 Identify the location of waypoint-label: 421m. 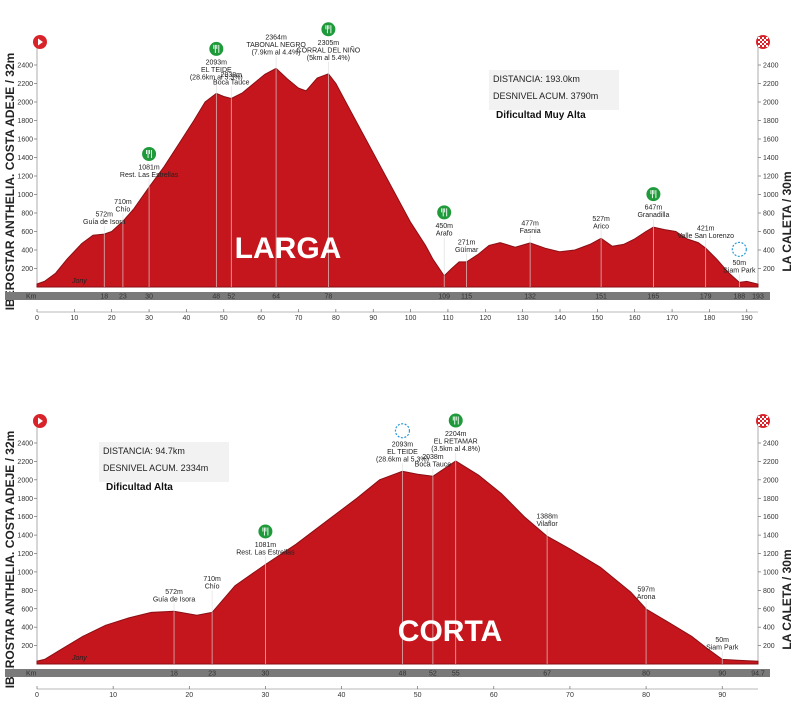
(706, 229).